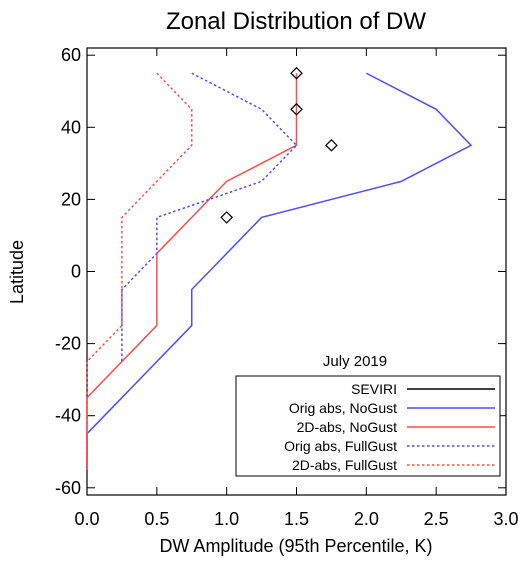 Image resolution: width=518 pixels, height=562 pixels. Describe the element at coordinates (86, 519) in the screenshot. I see `x-tick-label: 0.0` at that location.